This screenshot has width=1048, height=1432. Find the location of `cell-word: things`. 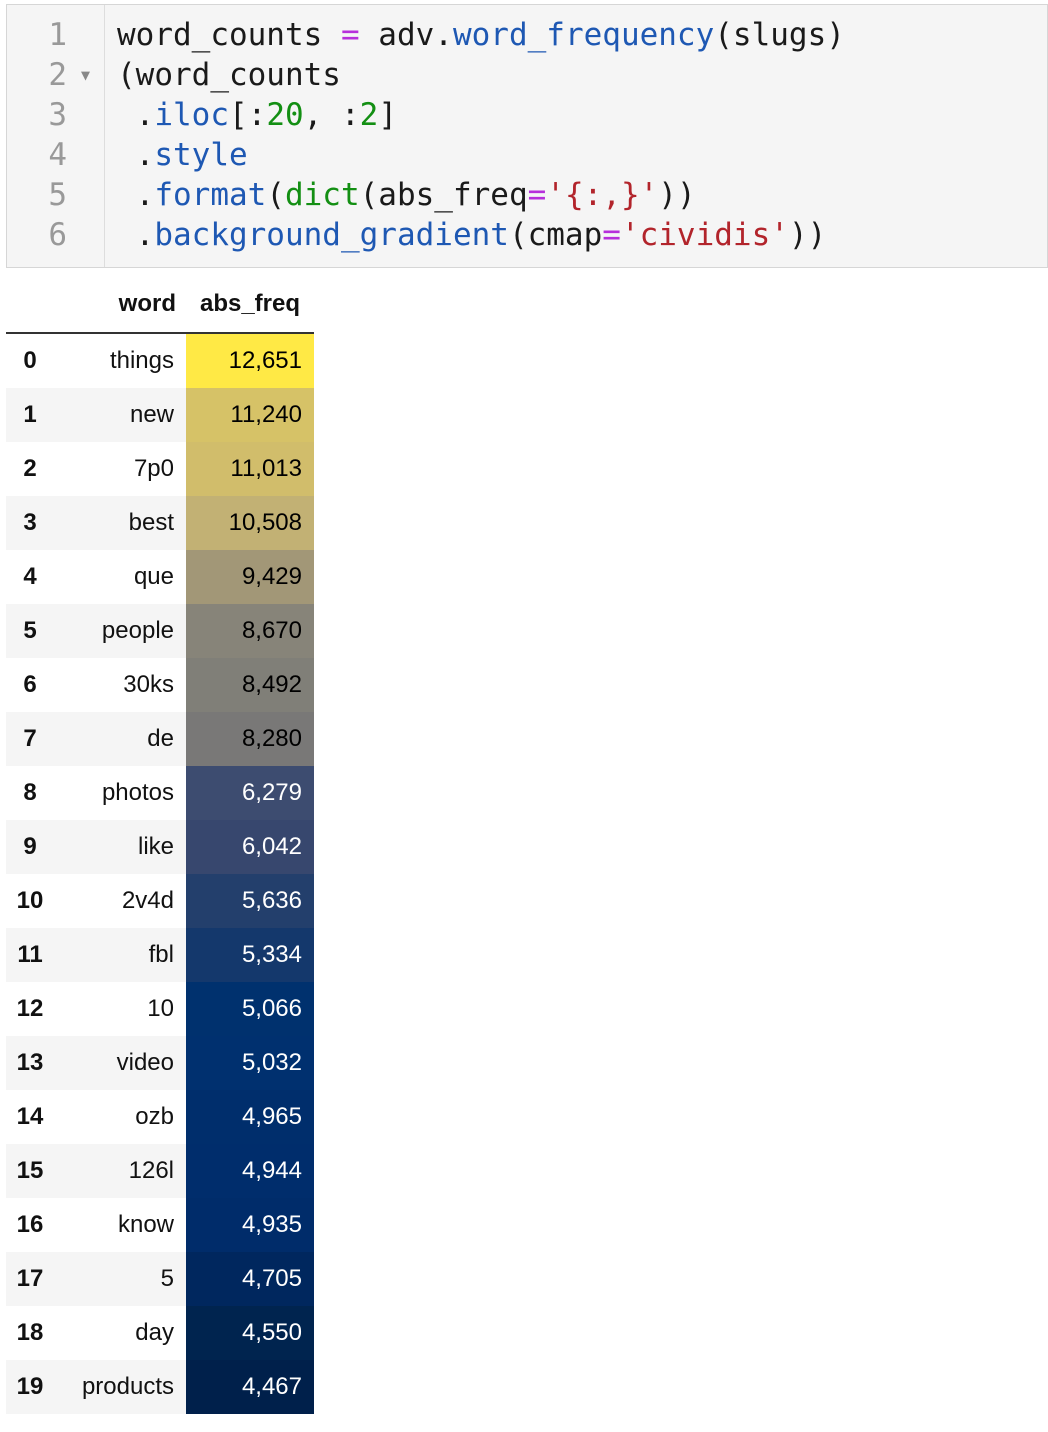

cell-word: things is located at coordinates (141, 360).